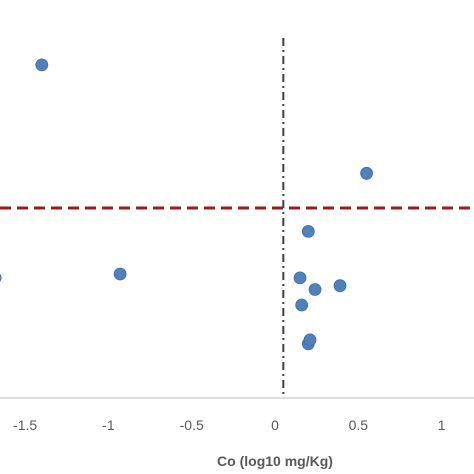 This screenshot has width=474, height=474. What do you see at coordinates (442, 425) in the screenshot?
I see `x-tick-label-6: 1` at bounding box center [442, 425].